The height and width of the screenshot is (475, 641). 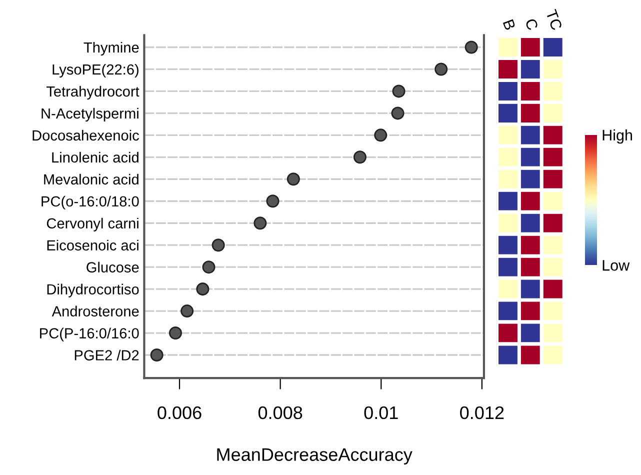 I want to click on y-tick-label: Dihydrocortiso, so click(x=93, y=291).